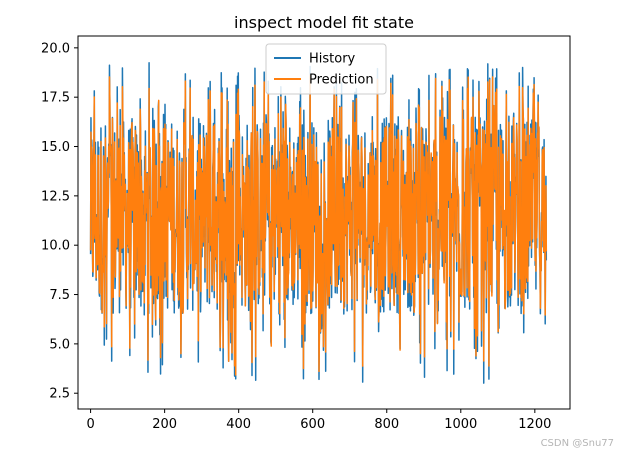  I want to click on x-tick-label: 800, so click(386, 424).